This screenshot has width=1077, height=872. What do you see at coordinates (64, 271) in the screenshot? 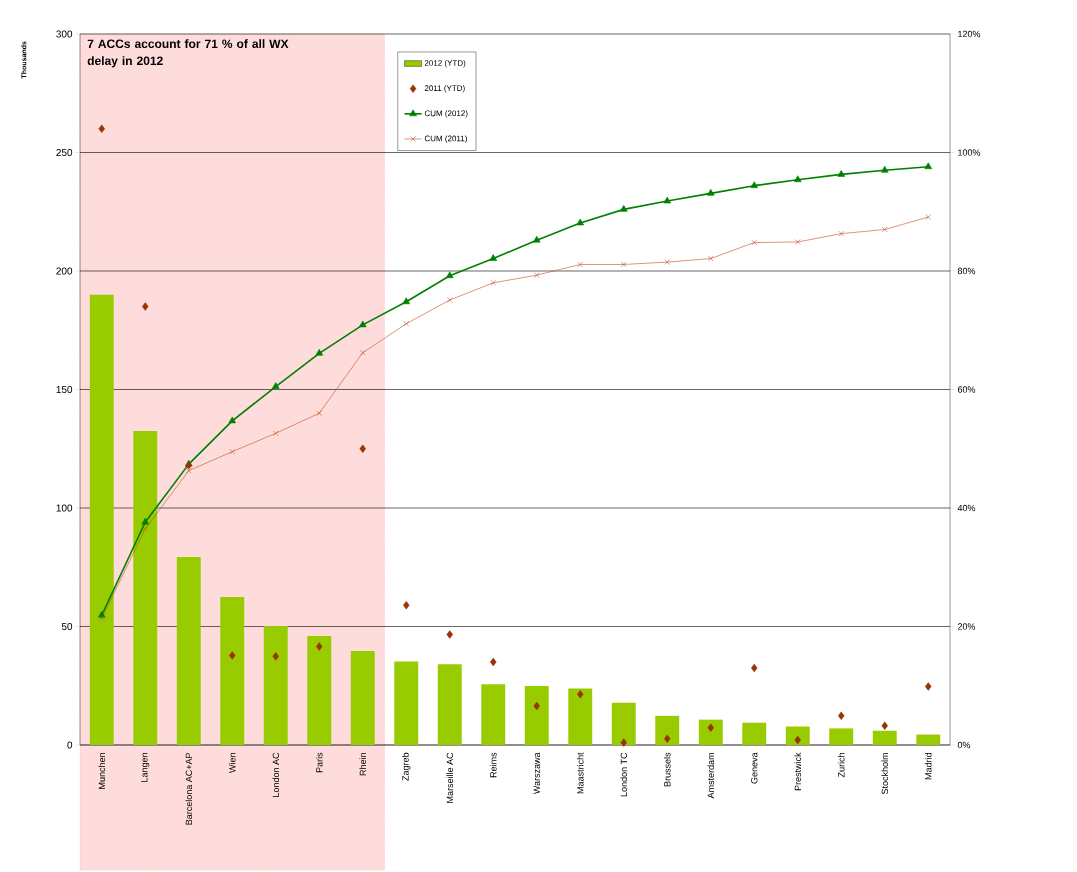
I see `y-tick-label: 200` at bounding box center [64, 271].